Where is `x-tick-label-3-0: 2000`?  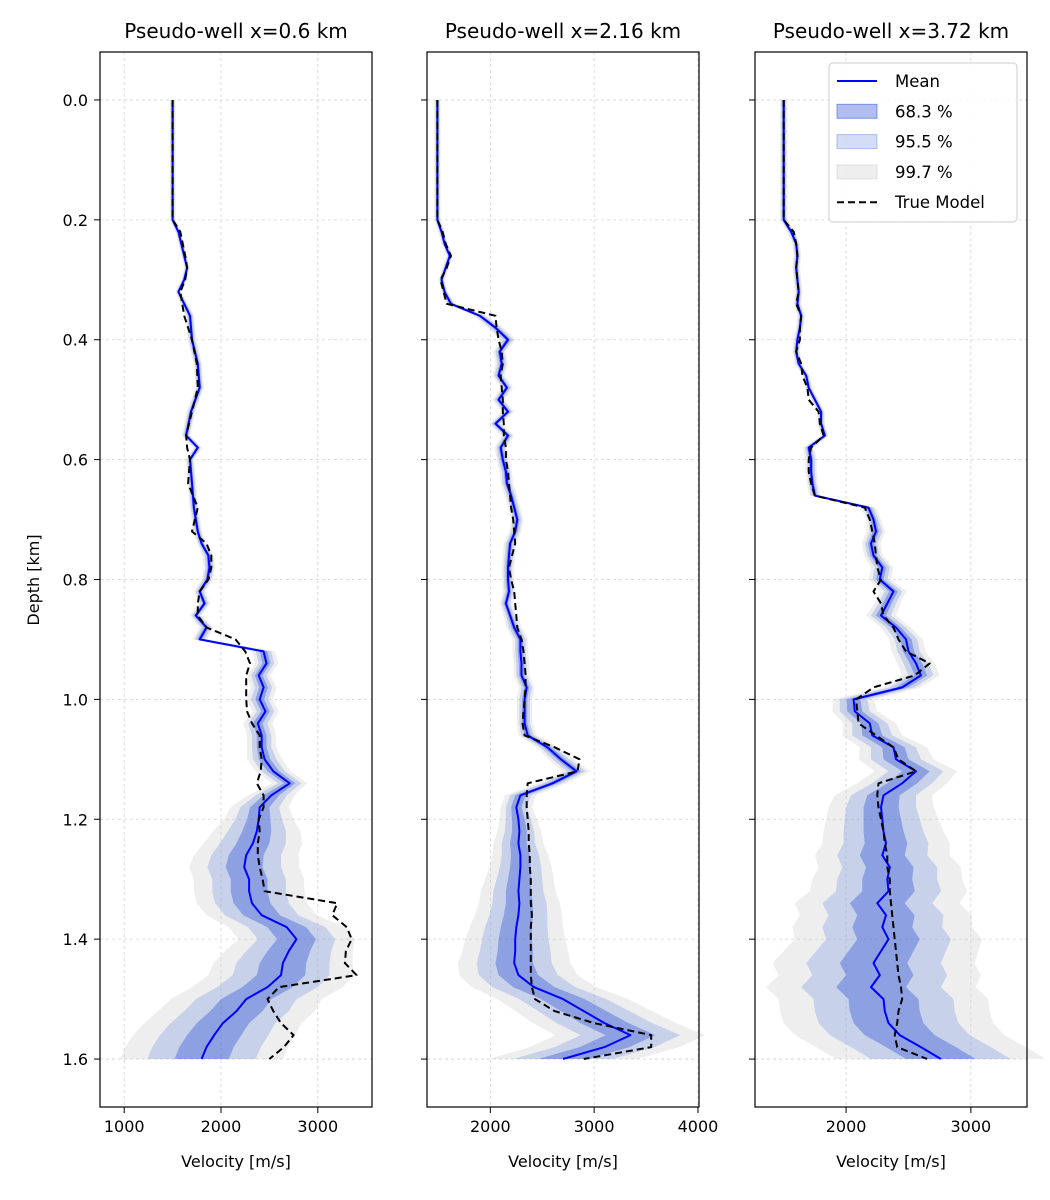 x-tick-label-3-0: 2000 is located at coordinates (846, 1126).